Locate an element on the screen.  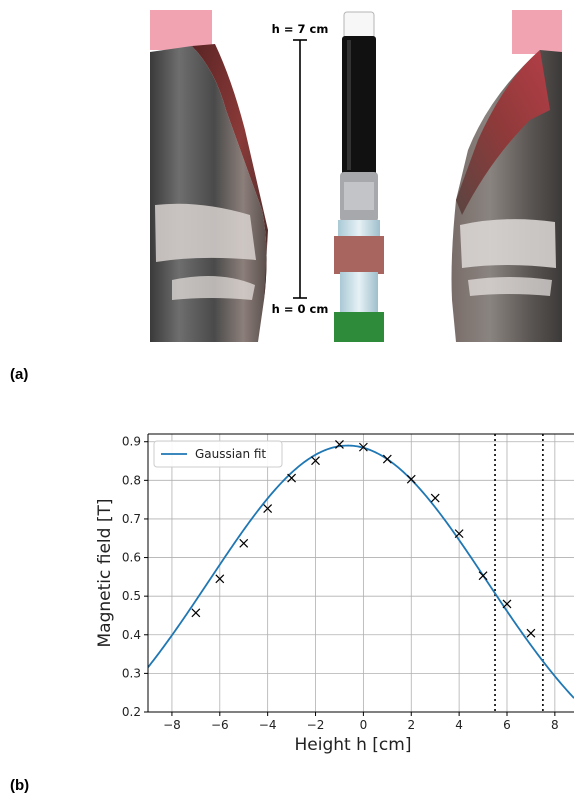
y-tick-label: 0.5 is located at coordinates (131, 596).